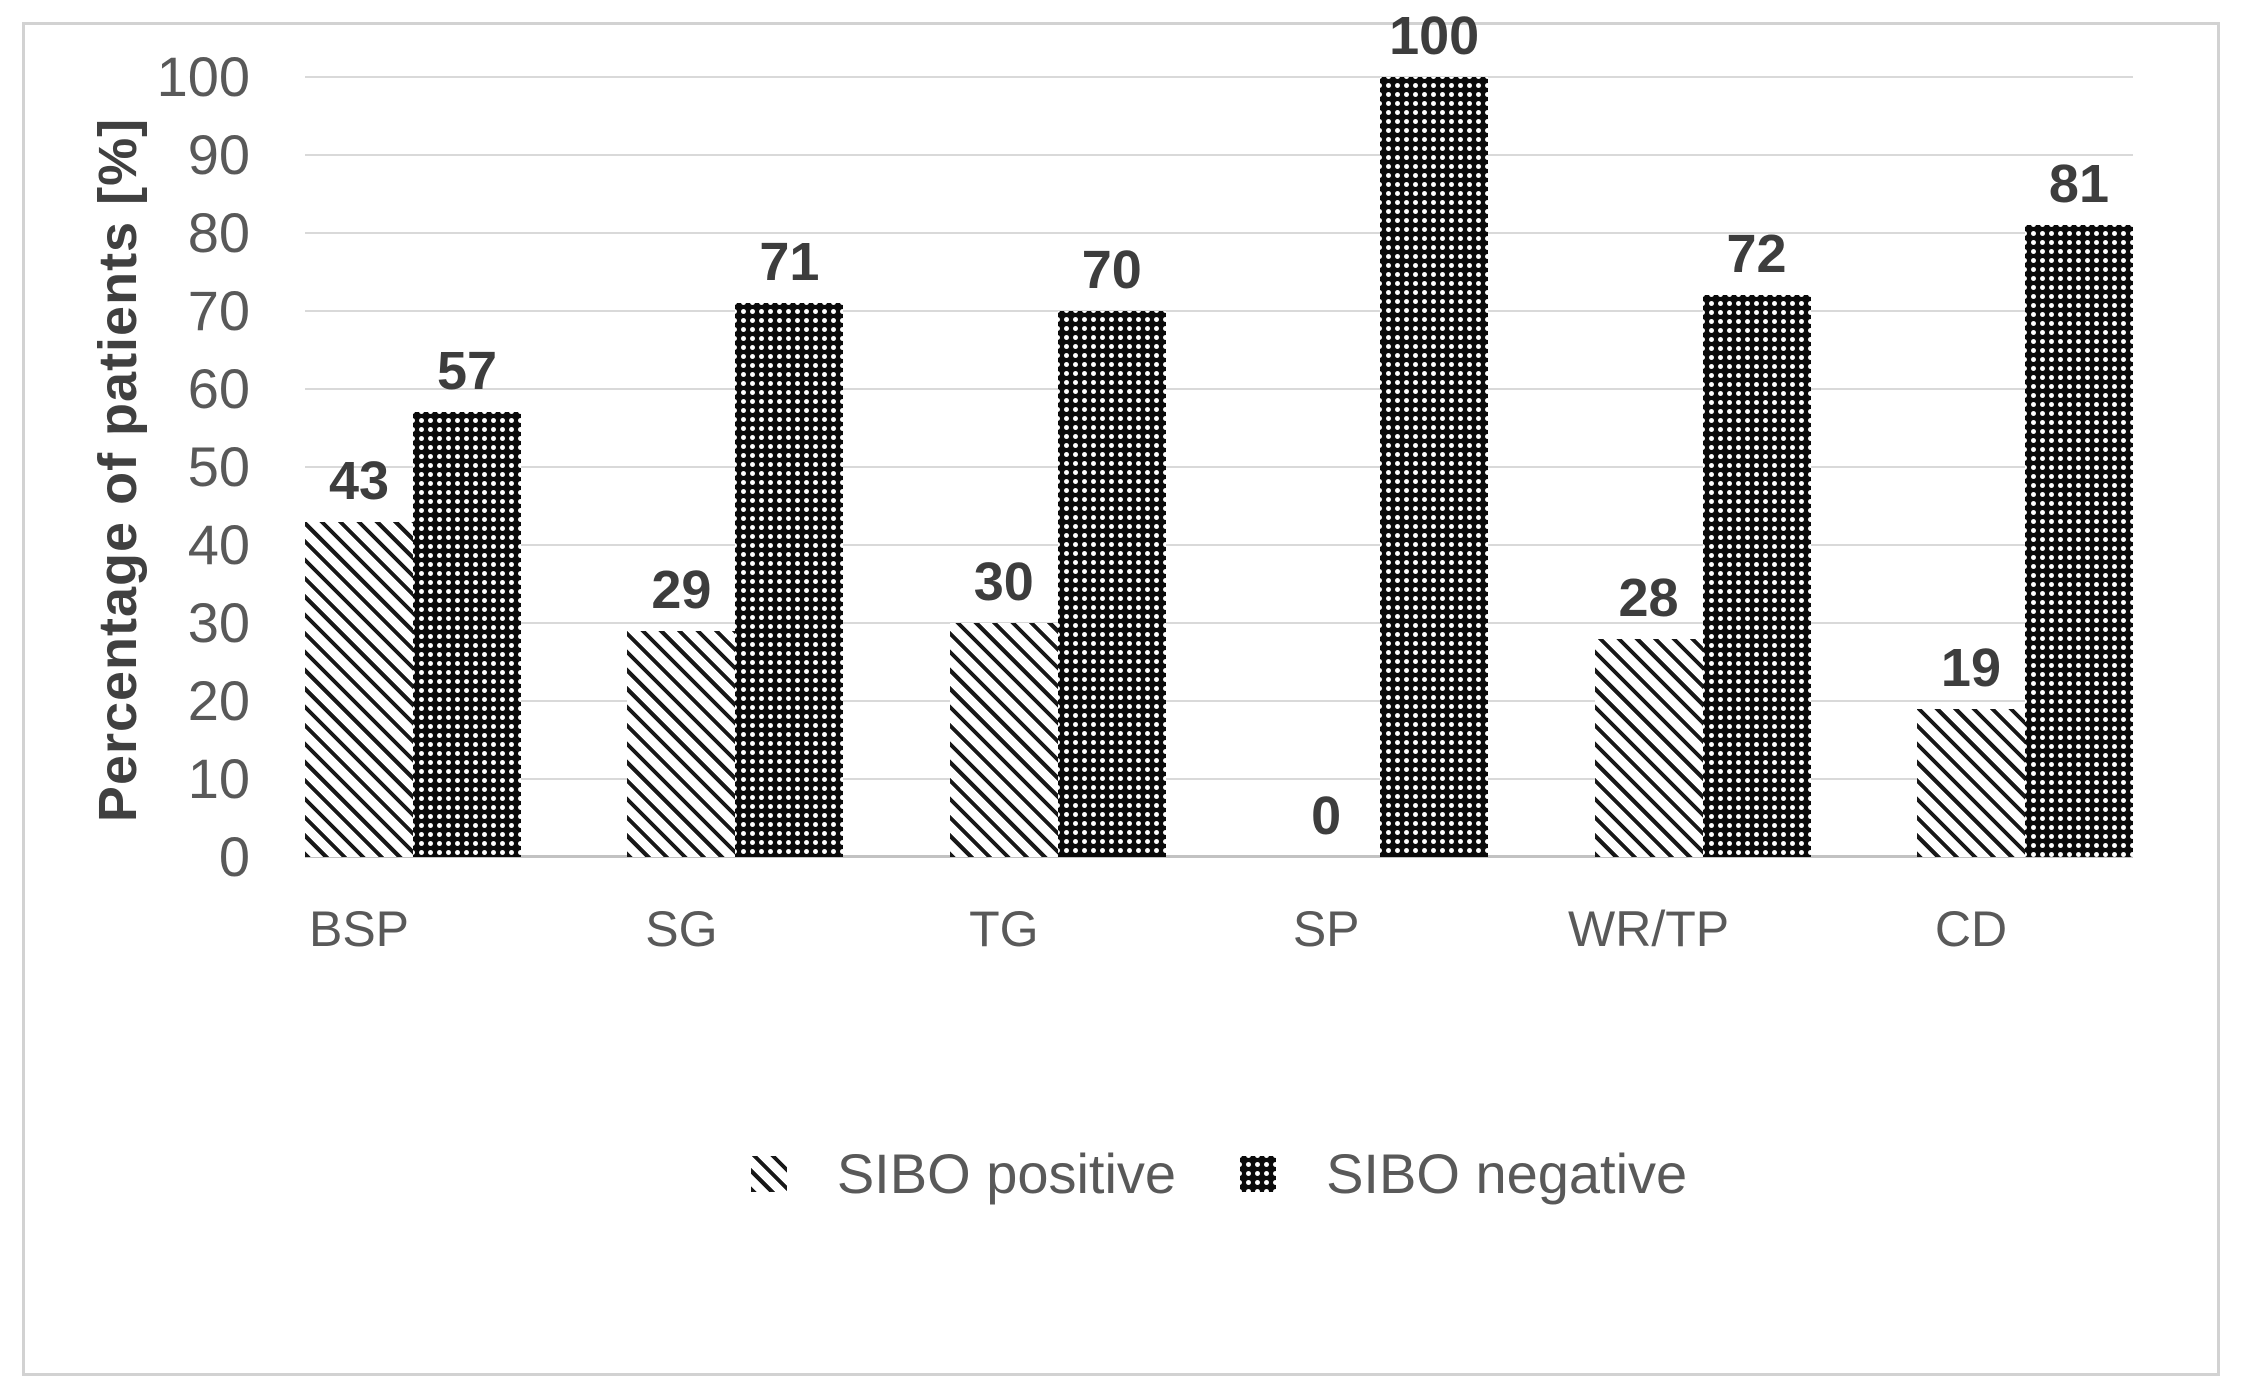 Image resolution: width=2246 pixels, height=1398 pixels. I want to click on chart-legend: SIBO positive SIBO negative, so click(1219, 1174).